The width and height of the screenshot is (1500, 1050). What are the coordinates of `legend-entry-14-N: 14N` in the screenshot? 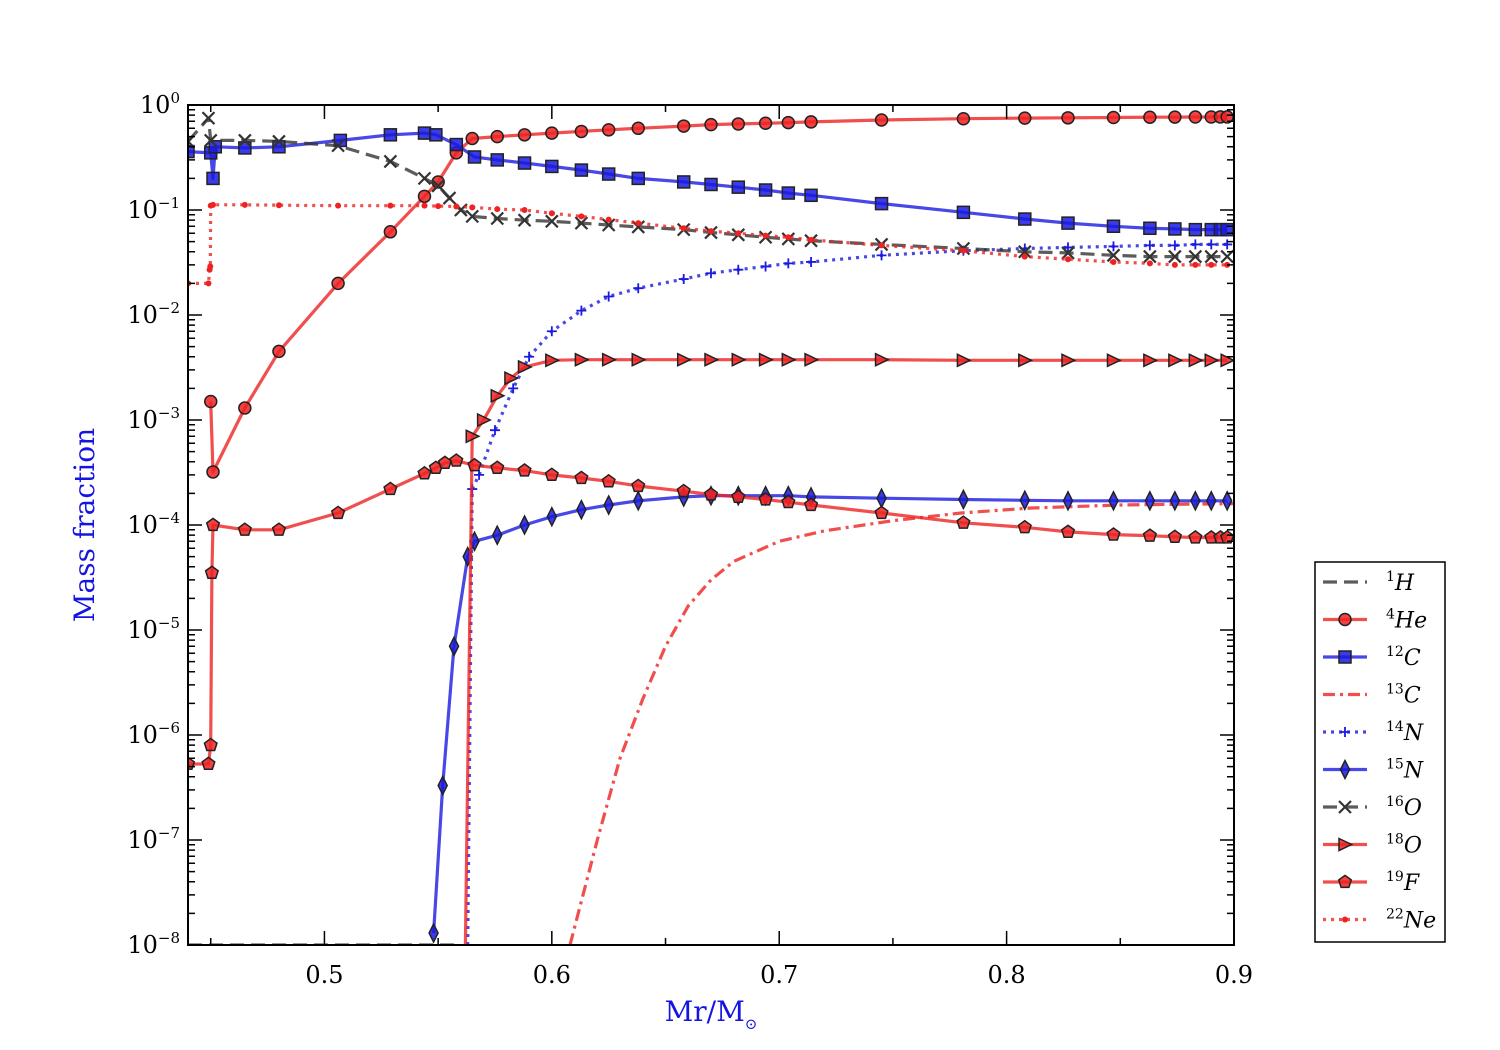 It's located at (1373, 732).